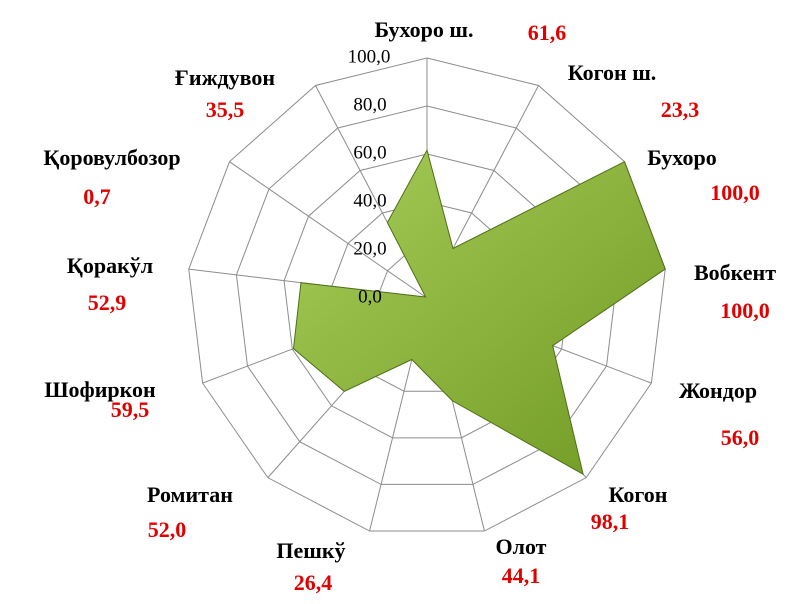 This screenshot has width=799, height=604. Describe the element at coordinates (107, 302) in the screenshot. I see `value-label: 52,9` at that location.